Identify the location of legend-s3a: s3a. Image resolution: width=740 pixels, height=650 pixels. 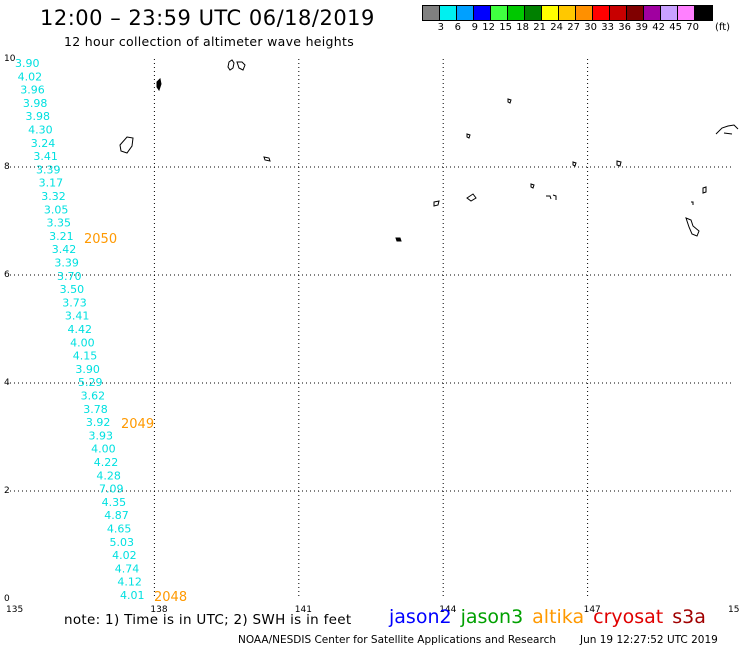
(689, 617).